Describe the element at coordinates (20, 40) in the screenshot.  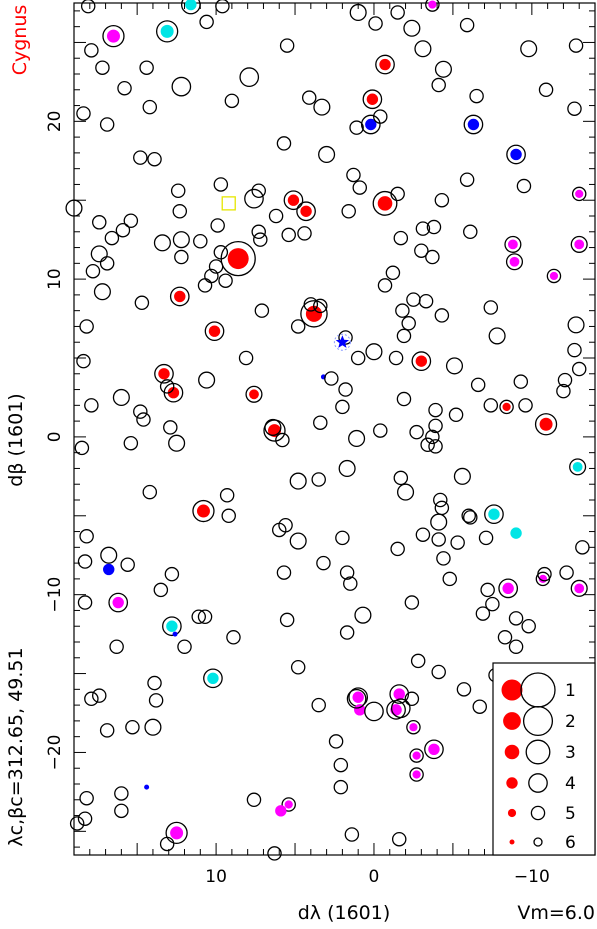
I see `constellation-title: Cygnus` at that location.